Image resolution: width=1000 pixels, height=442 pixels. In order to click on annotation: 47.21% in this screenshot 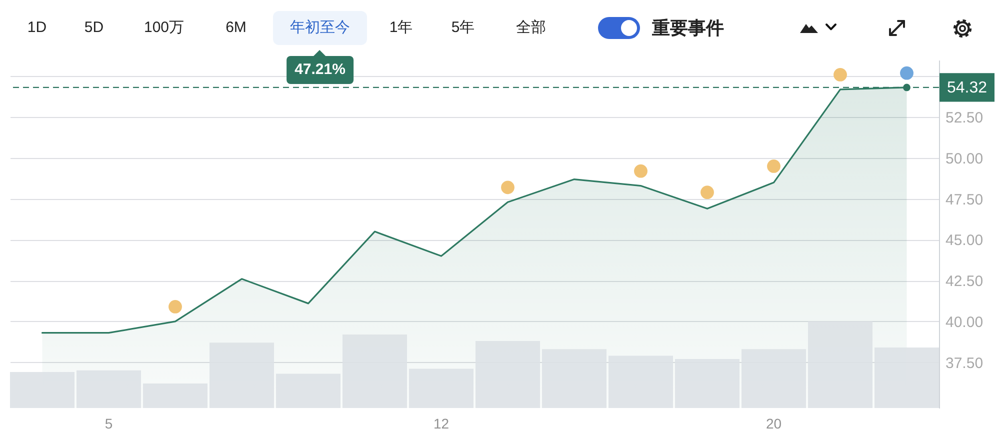, I will do `click(320, 70)`.